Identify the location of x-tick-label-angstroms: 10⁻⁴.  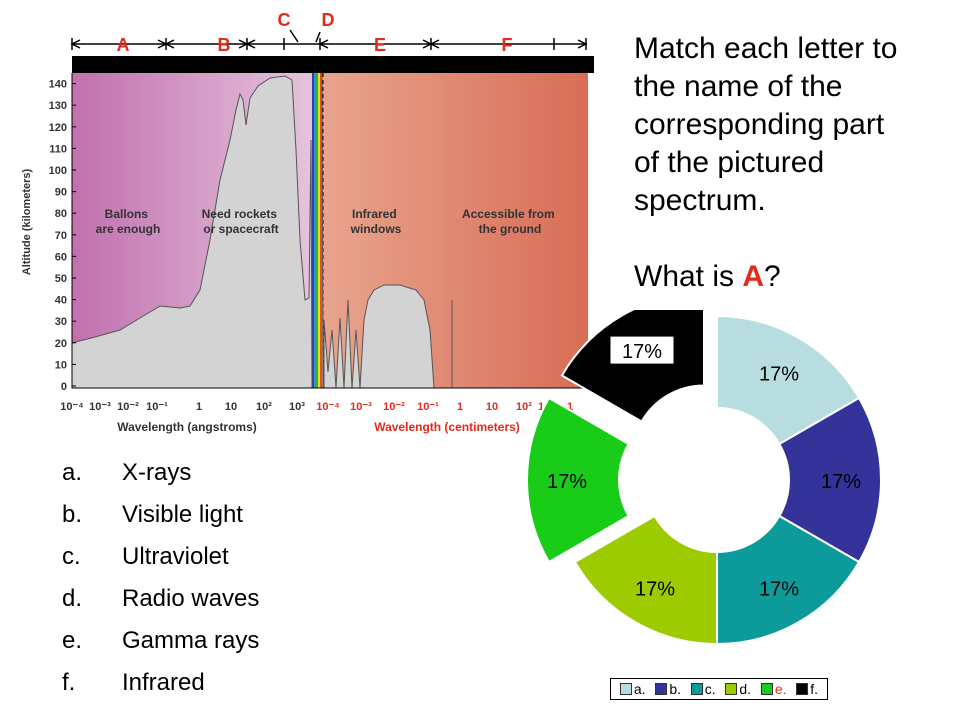
(71, 407).